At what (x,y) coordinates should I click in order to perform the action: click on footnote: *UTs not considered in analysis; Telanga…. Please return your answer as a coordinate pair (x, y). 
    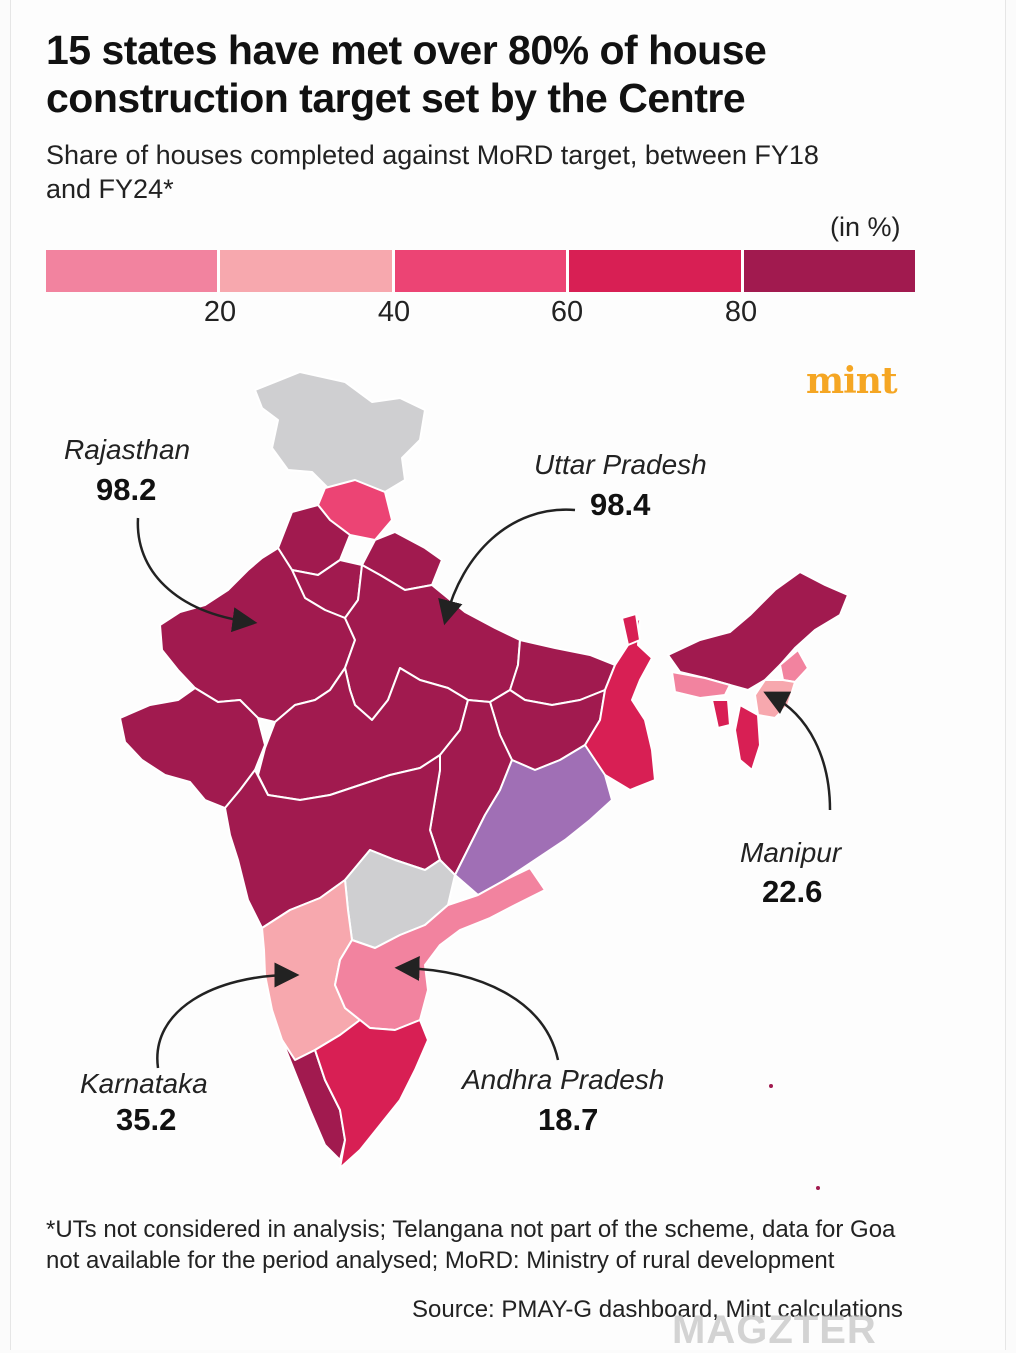
    Looking at the image, I should click on (471, 1245).